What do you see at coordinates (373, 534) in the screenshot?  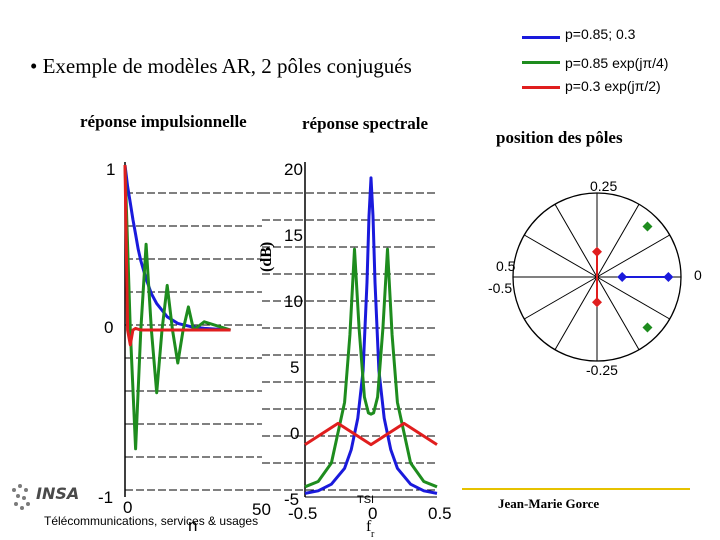 I see `spectral-x-label-sub: r` at bounding box center [373, 534].